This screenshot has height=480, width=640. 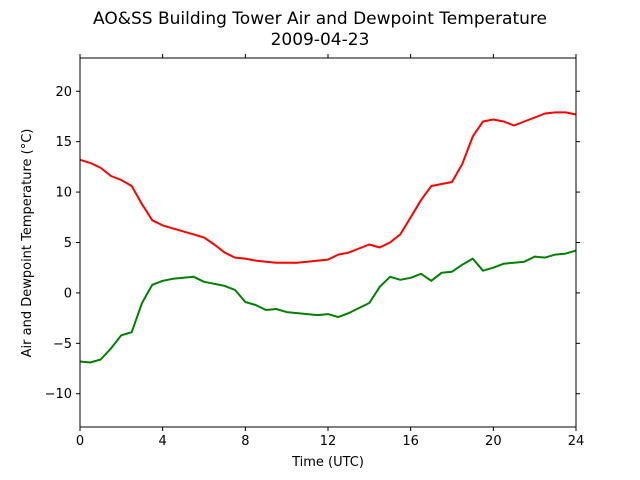 What do you see at coordinates (493, 441) in the screenshot?
I see `x-tick-label: 20` at bounding box center [493, 441].